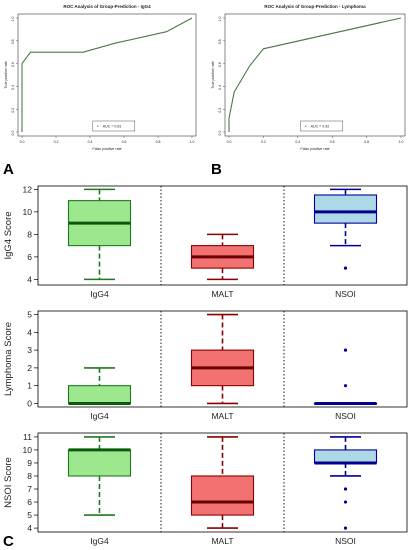 This screenshot has height=550, width=413. I want to click on box-malt, so click(222, 495).